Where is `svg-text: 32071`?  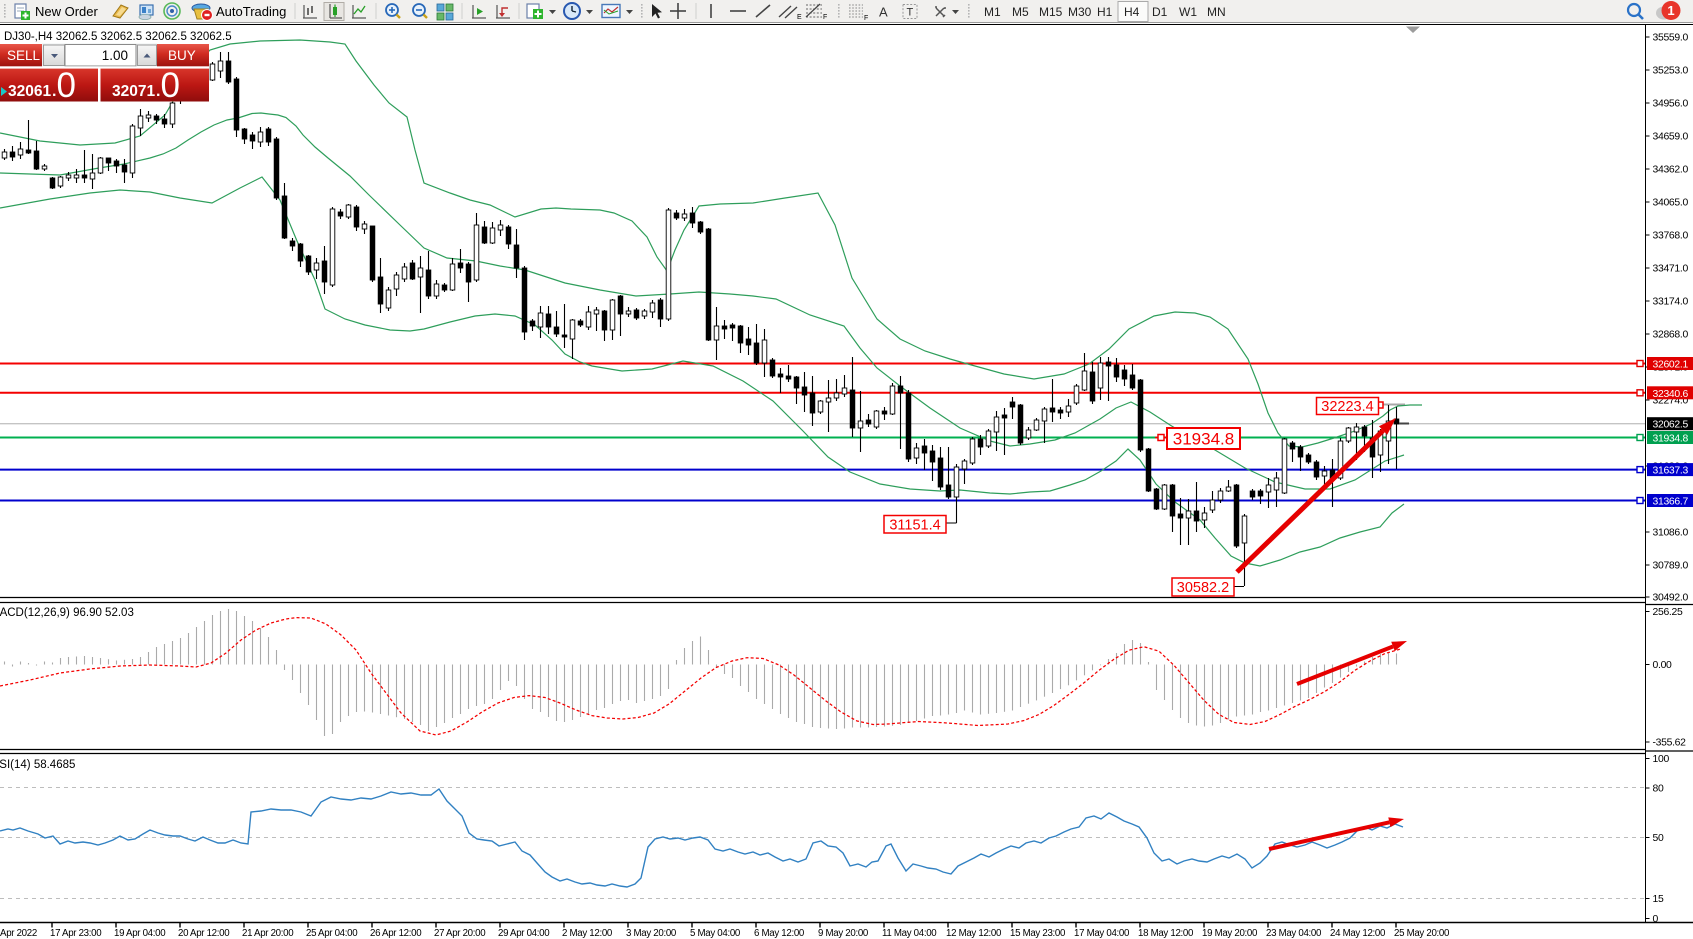
svg-text: 32071 is located at coordinates (133, 91).